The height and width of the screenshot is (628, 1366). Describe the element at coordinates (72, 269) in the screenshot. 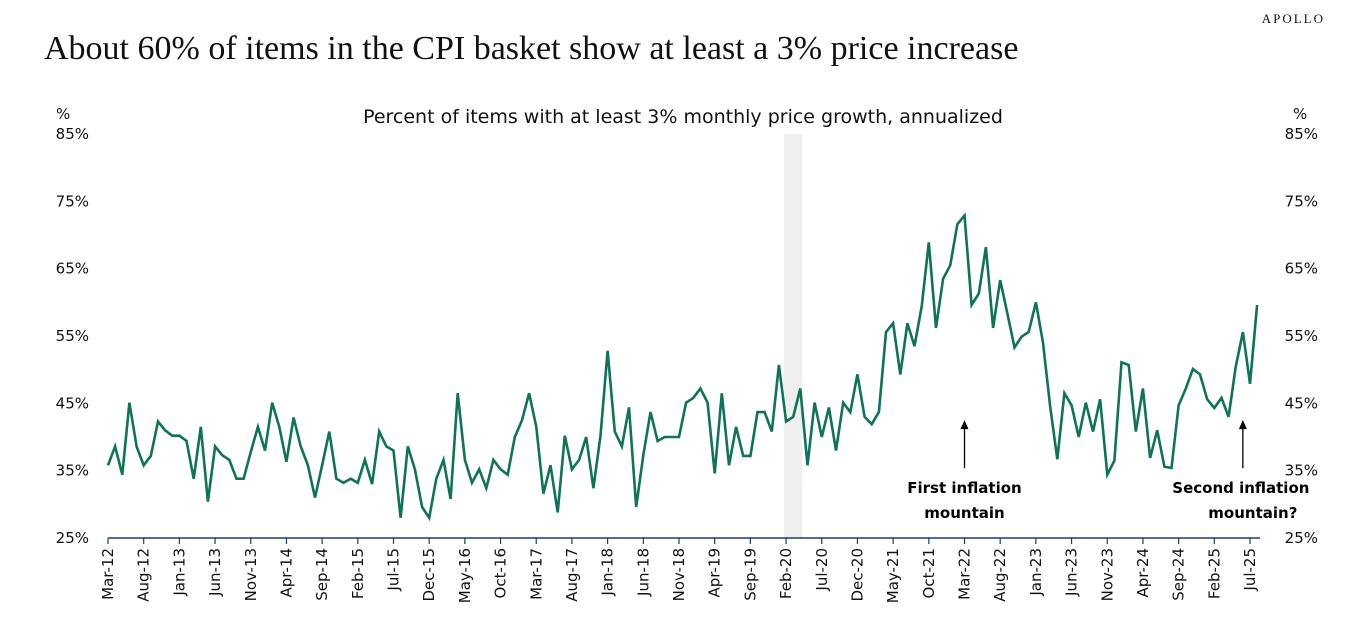

I see `y-tick-label-left: 65%` at that location.